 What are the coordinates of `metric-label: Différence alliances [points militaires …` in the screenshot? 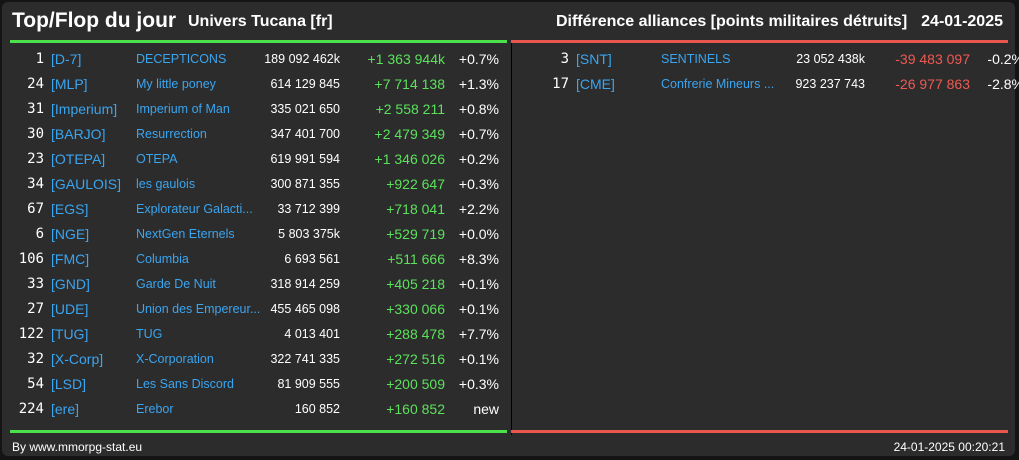 It's located at (731, 21).